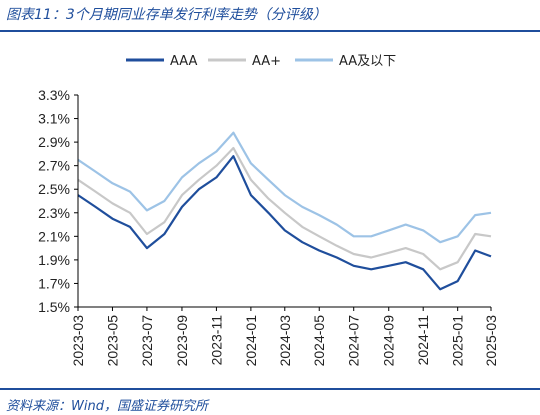 Image resolution: width=540 pixels, height=415 pixels. What do you see at coordinates (54, 307) in the screenshot?
I see `y-tick-label: 1.5%` at bounding box center [54, 307].